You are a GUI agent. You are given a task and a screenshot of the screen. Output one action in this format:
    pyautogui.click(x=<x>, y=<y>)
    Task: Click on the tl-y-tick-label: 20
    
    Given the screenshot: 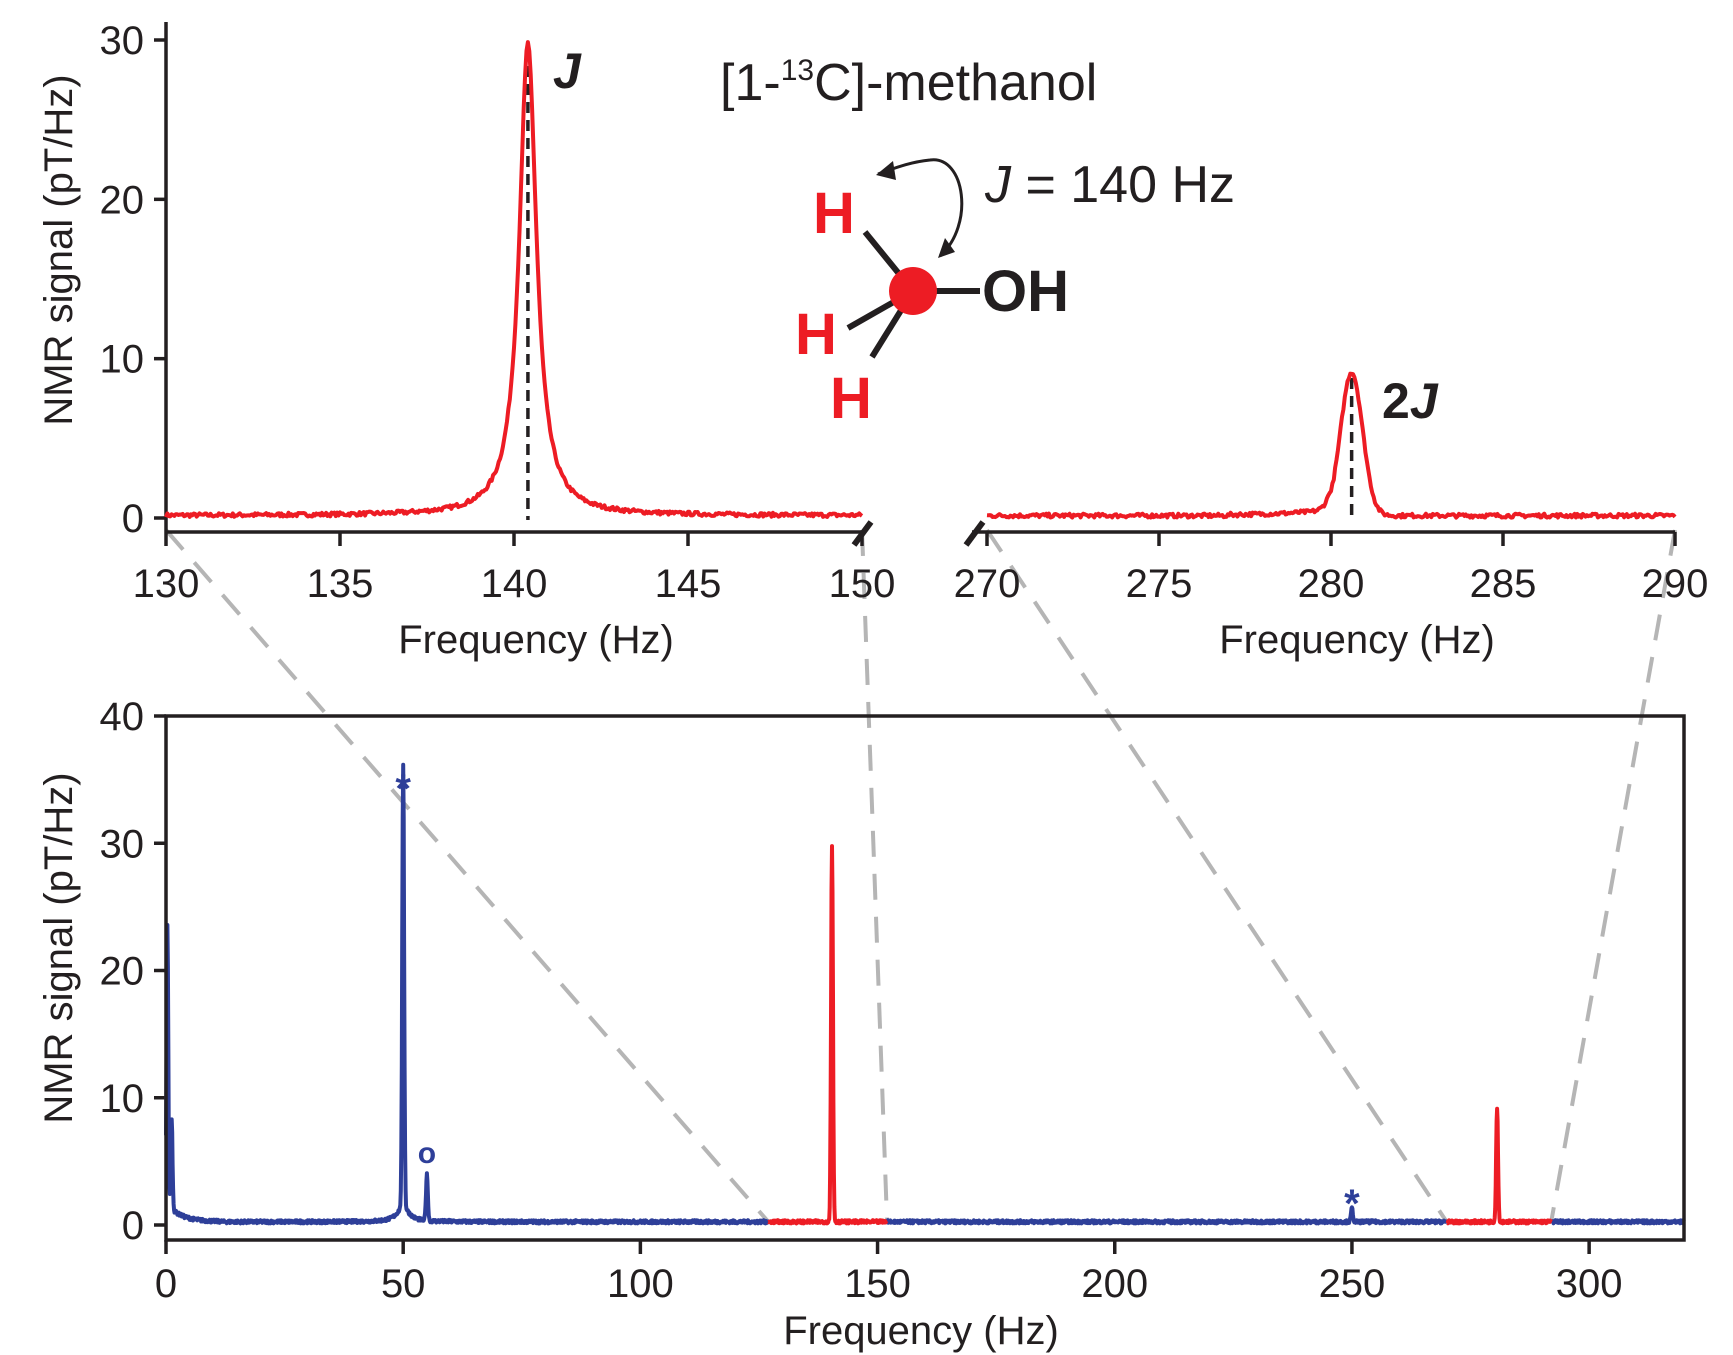 What is the action you would take?
    pyautogui.click(x=122, y=200)
    